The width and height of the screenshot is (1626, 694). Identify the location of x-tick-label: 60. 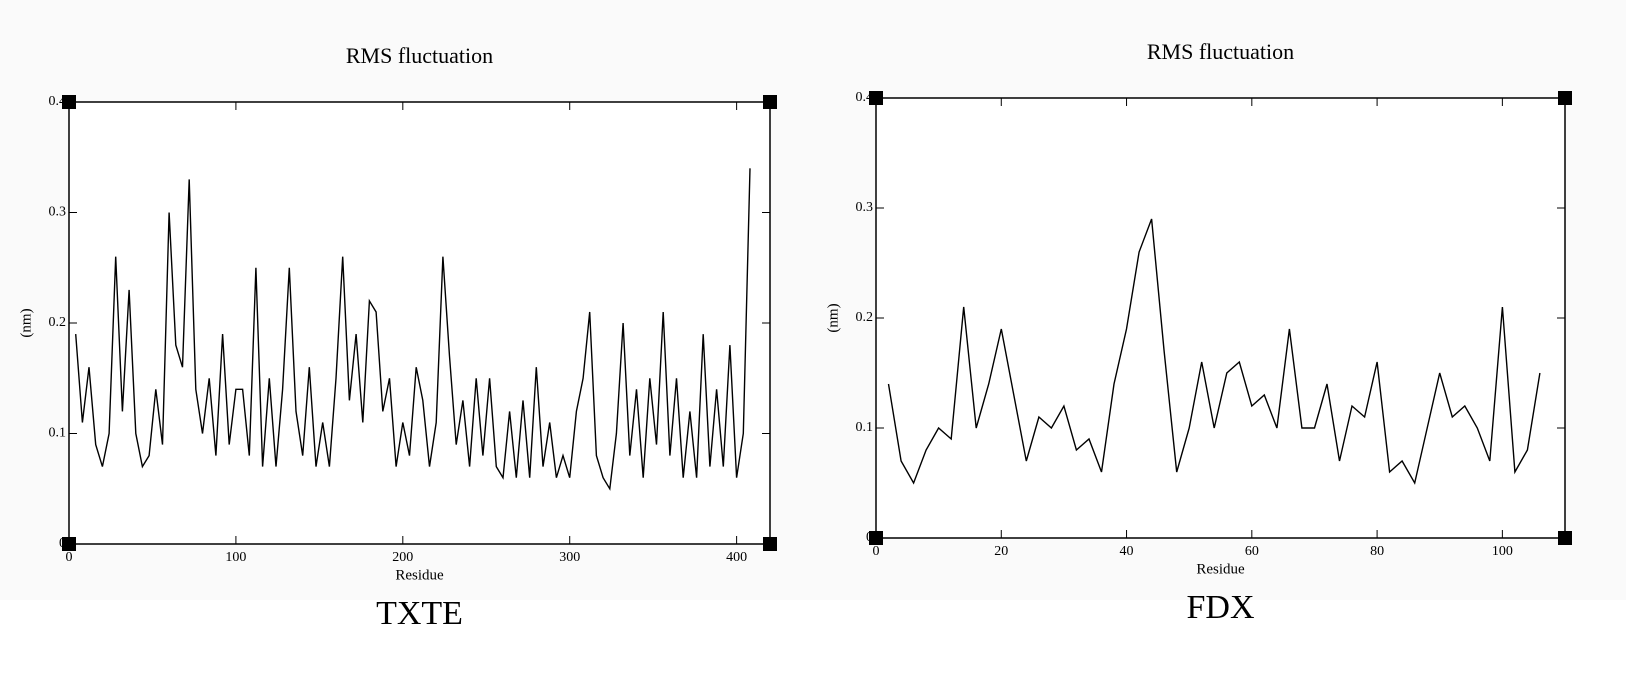
(1252, 551).